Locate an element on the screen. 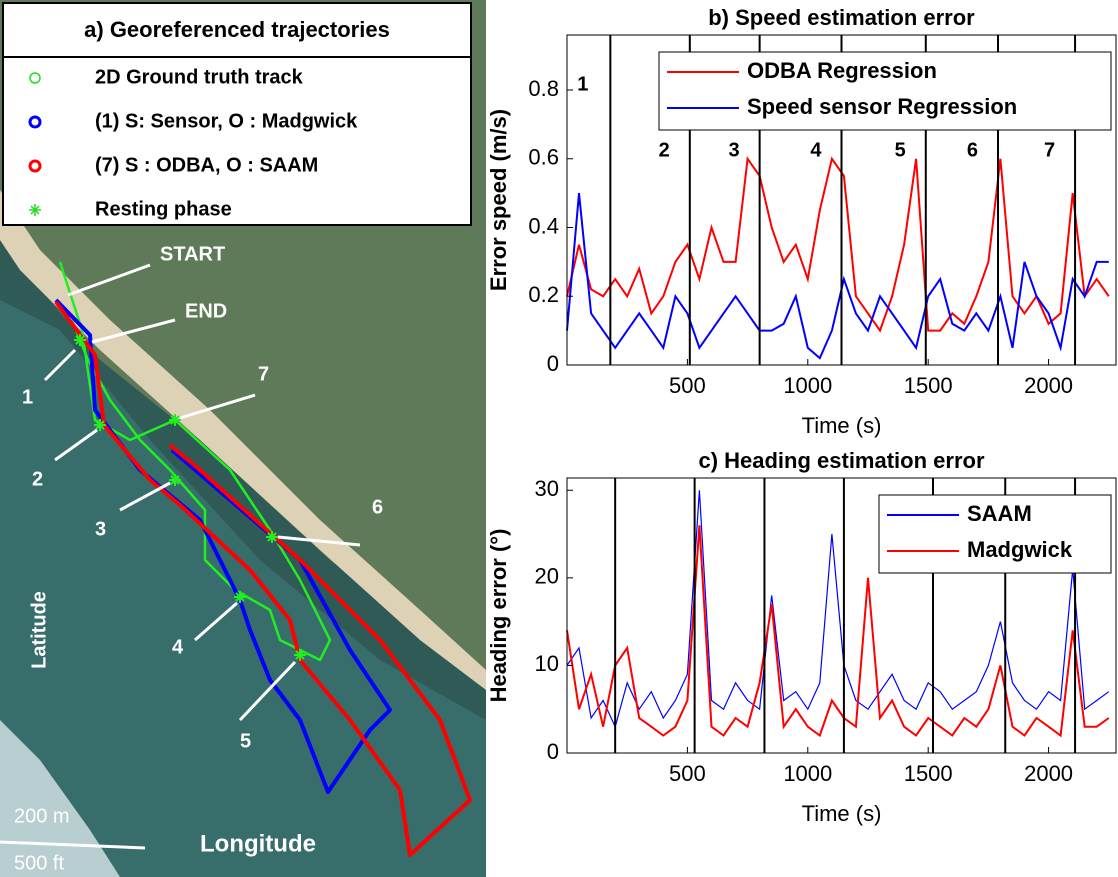 This screenshot has height=877, width=1118. legend-label: ODBA Regression is located at coordinates (842, 70).